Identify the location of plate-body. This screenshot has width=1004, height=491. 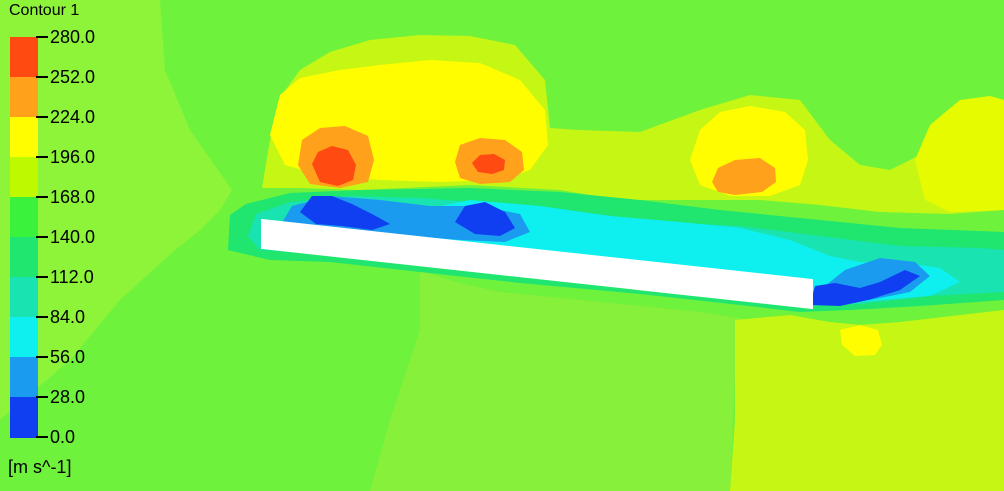
(537, 264).